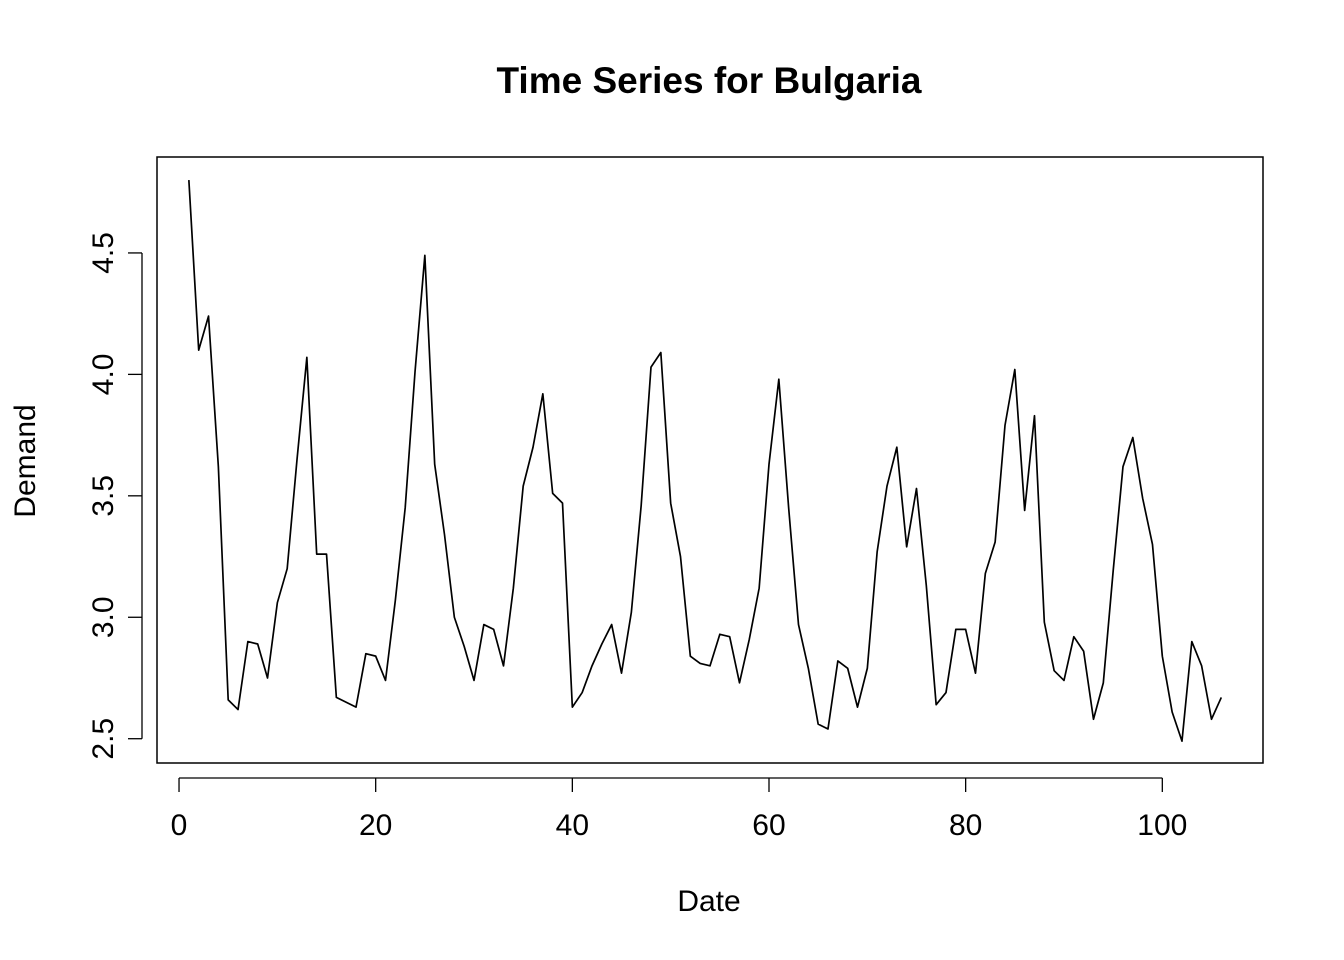 This screenshot has height=960, width=1344. Describe the element at coordinates (965, 825) in the screenshot. I see `x-tick-label: 80` at that location.